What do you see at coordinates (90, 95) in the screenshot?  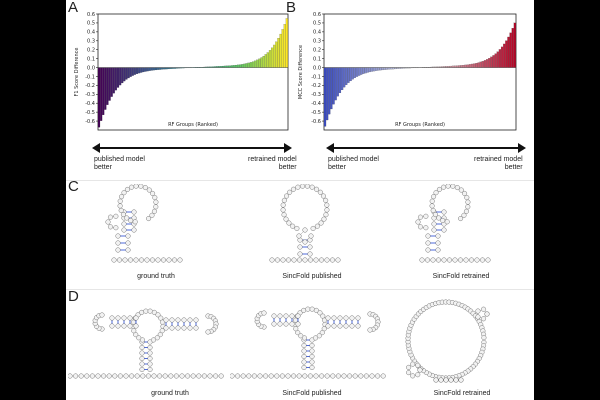 I see `y-tick-label: -0.3` at bounding box center [90, 95].